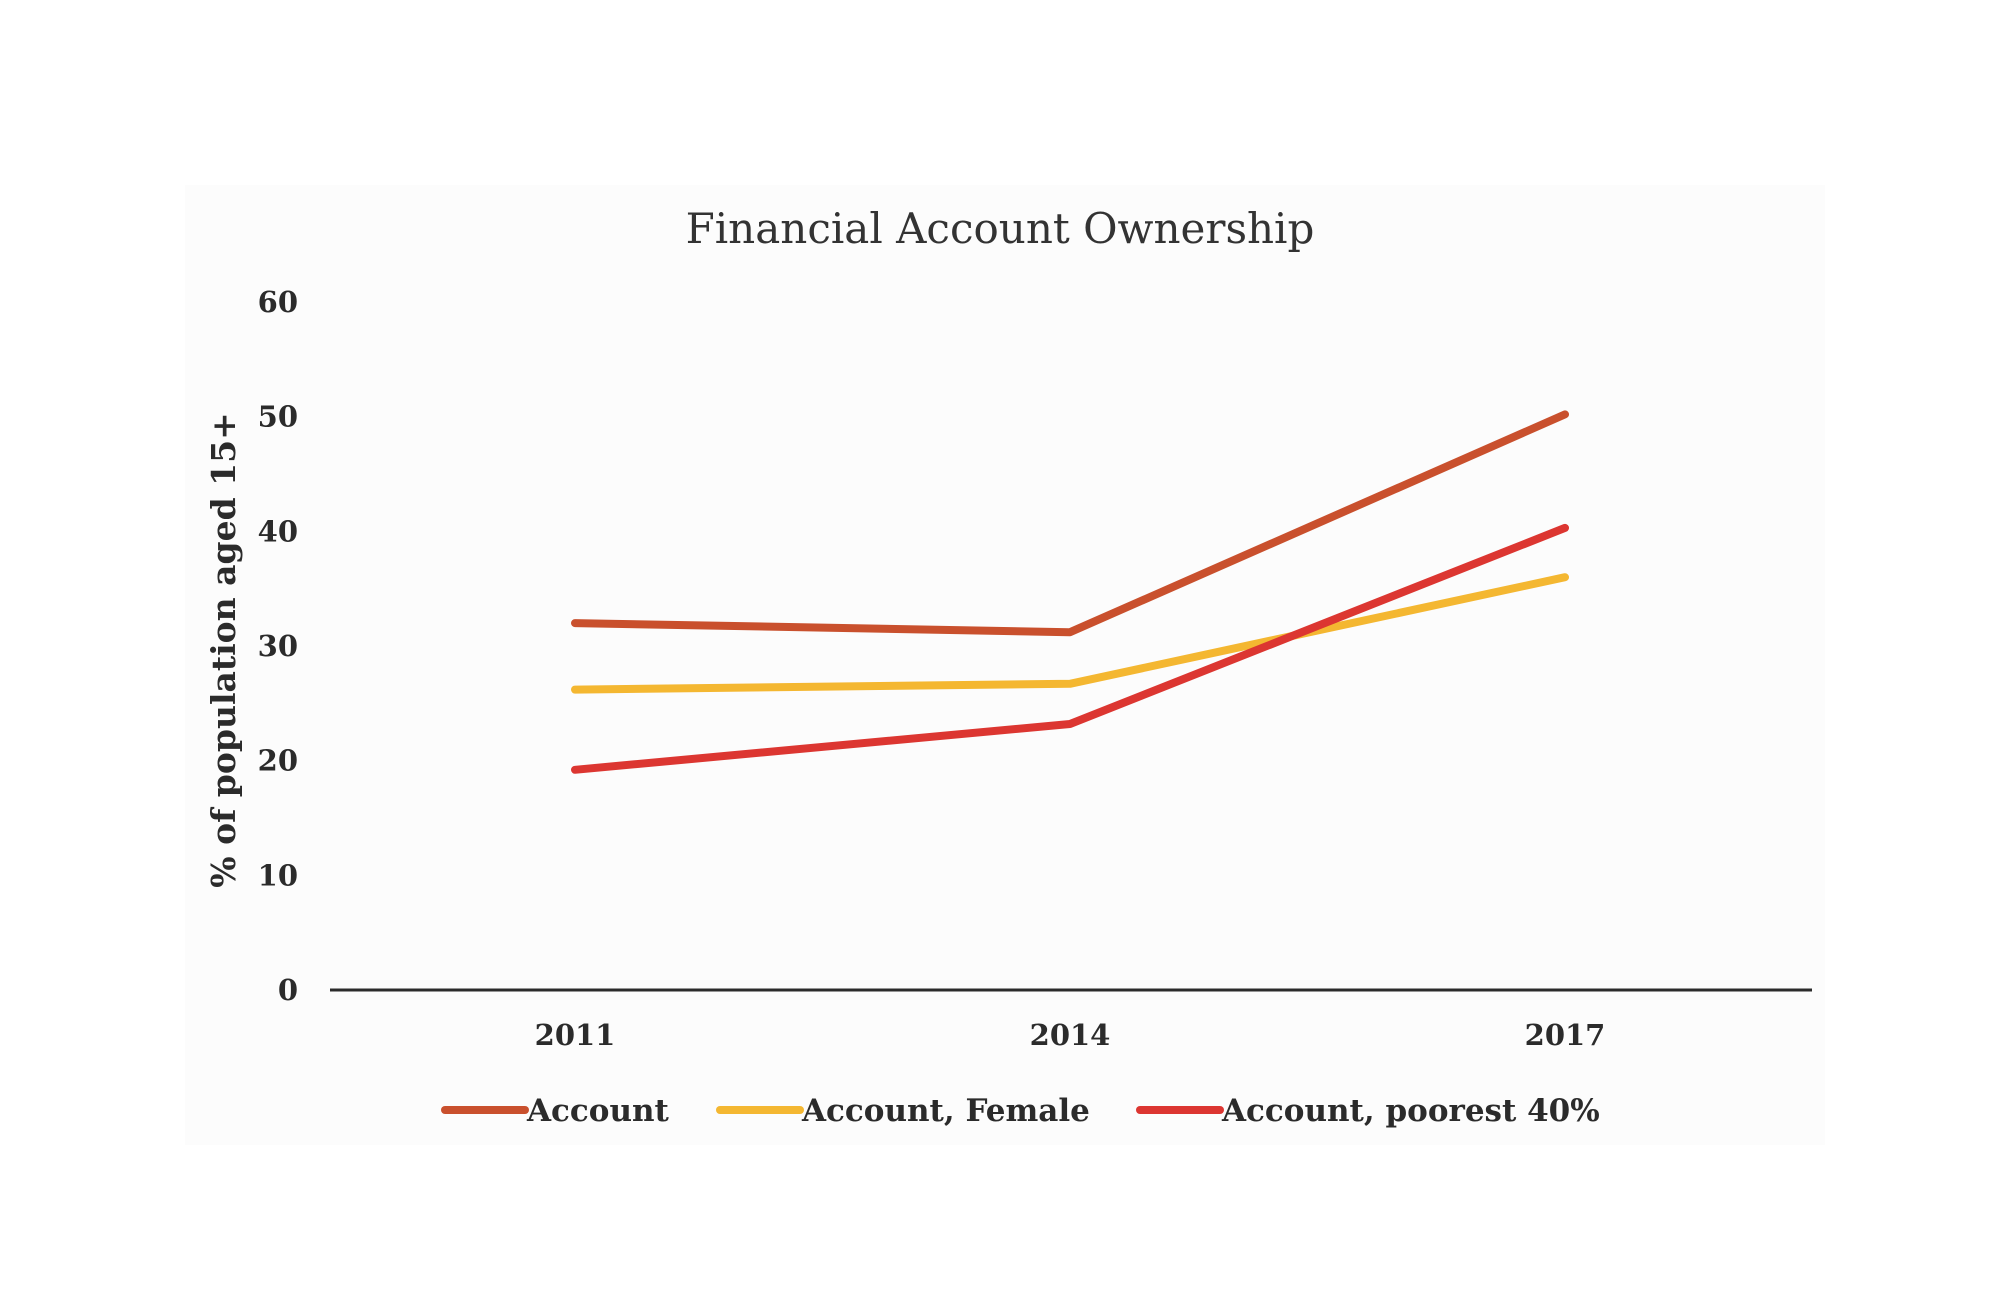  Describe the element at coordinates (1410, 1111) in the screenshot. I see `legend-label-2: Account, poorest 40%` at that location.